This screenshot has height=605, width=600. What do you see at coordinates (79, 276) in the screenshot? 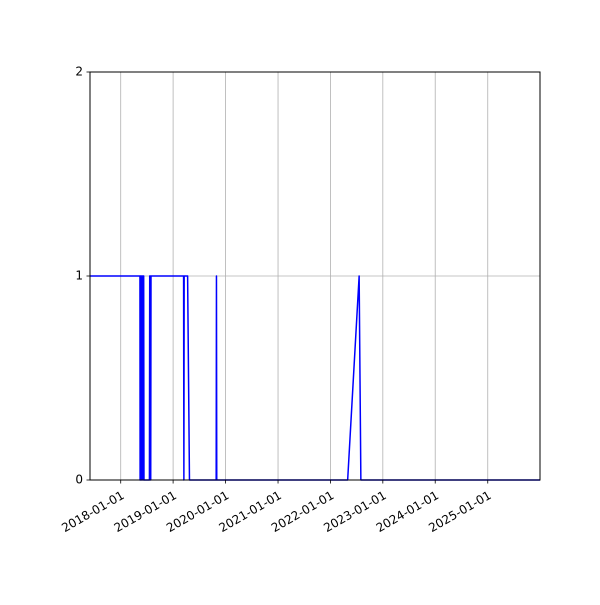
I see `y-tick-label: 1` at bounding box center [79, 276].